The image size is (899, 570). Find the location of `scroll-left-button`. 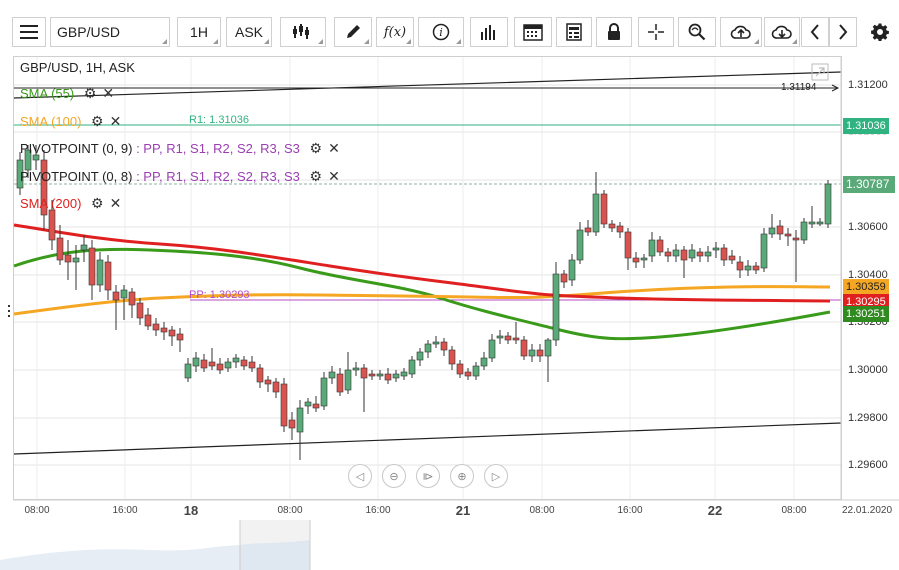

scroll-left-button is located at coordinates (815, 32).